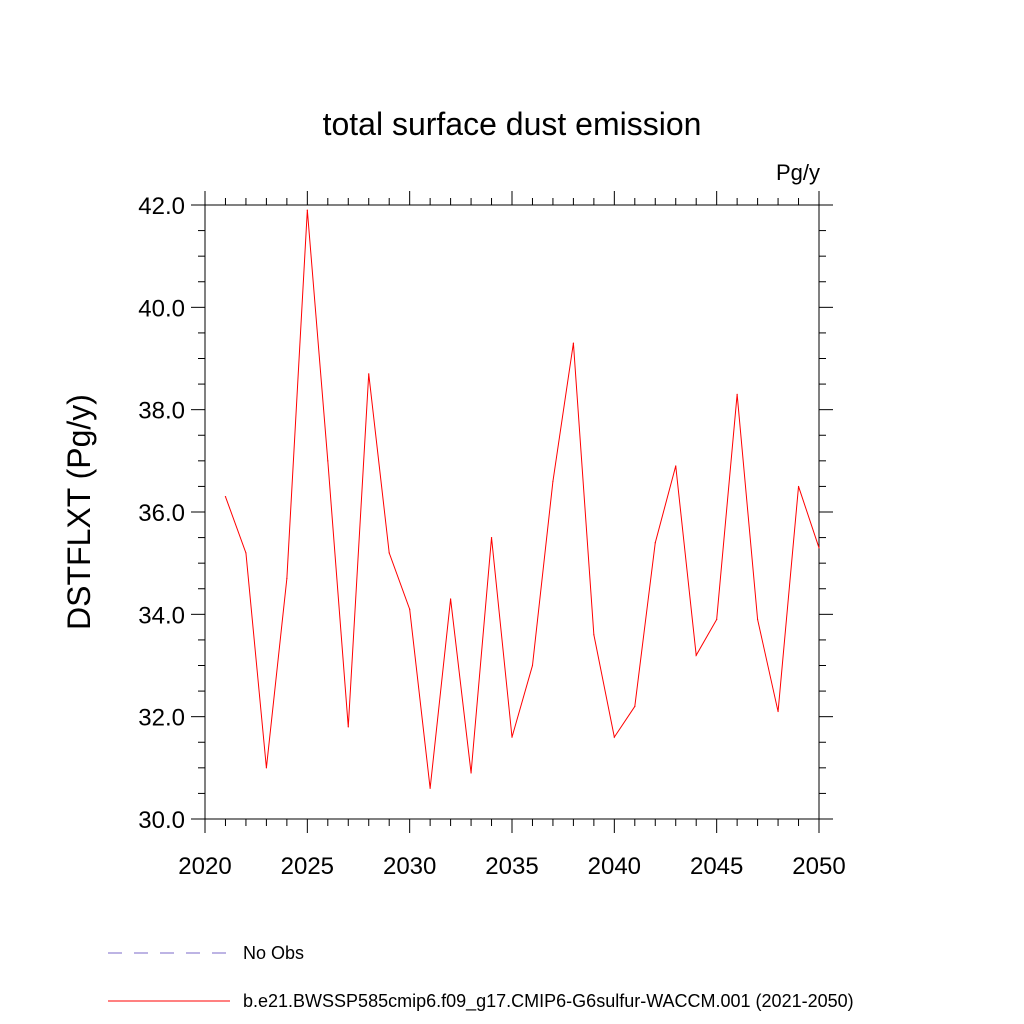 This screenshot has height=1024, width=1024. Describe the element at coordinates (204, 866) in the screenshot. I see `x-tick-label: 2020` at that location.